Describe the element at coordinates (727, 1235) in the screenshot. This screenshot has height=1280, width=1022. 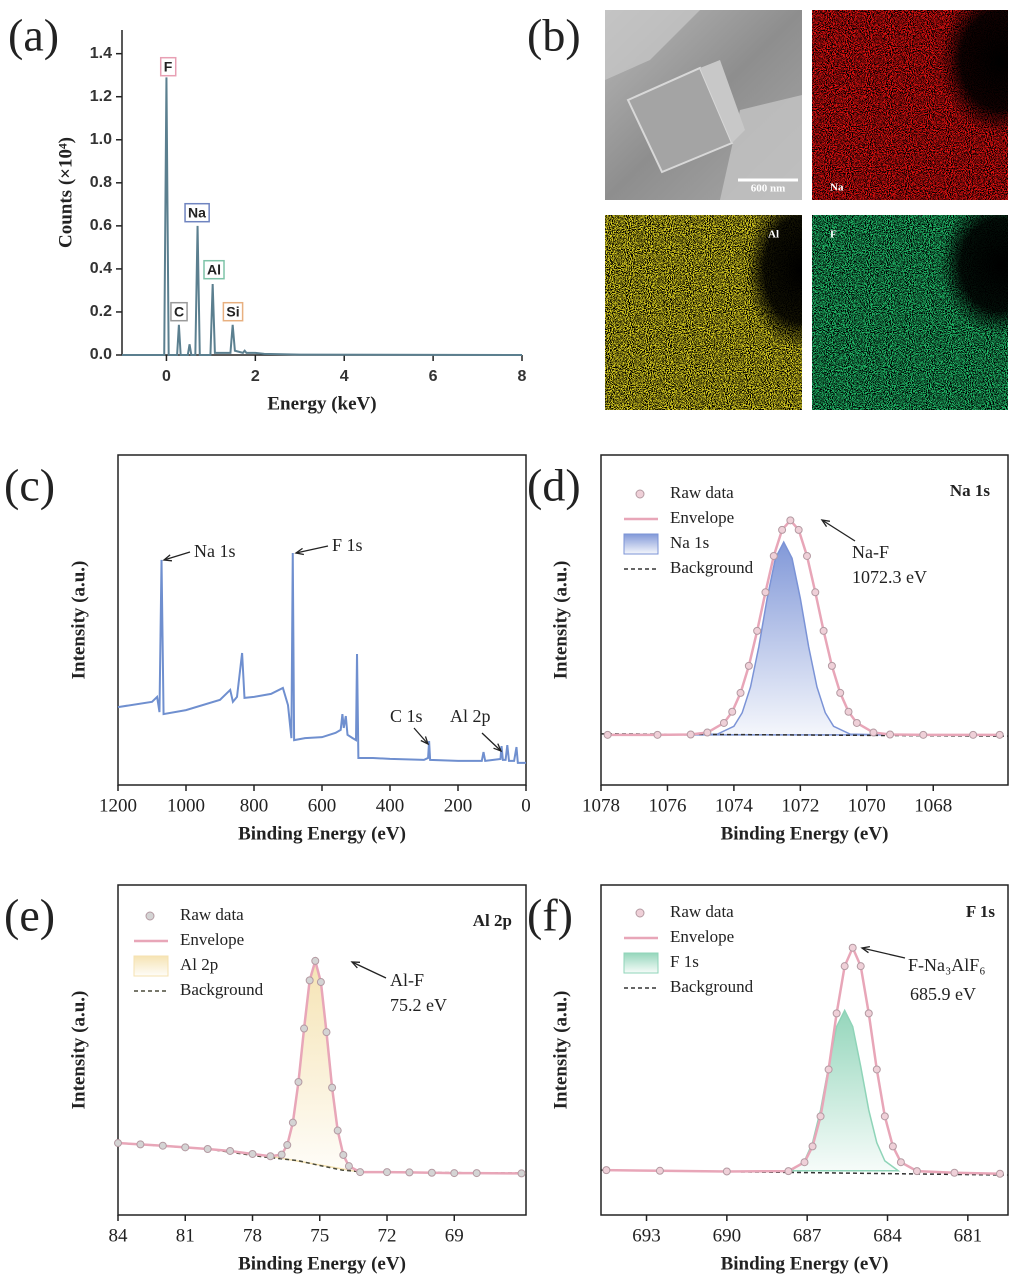
I see `x-tick-label: 690` at that location.